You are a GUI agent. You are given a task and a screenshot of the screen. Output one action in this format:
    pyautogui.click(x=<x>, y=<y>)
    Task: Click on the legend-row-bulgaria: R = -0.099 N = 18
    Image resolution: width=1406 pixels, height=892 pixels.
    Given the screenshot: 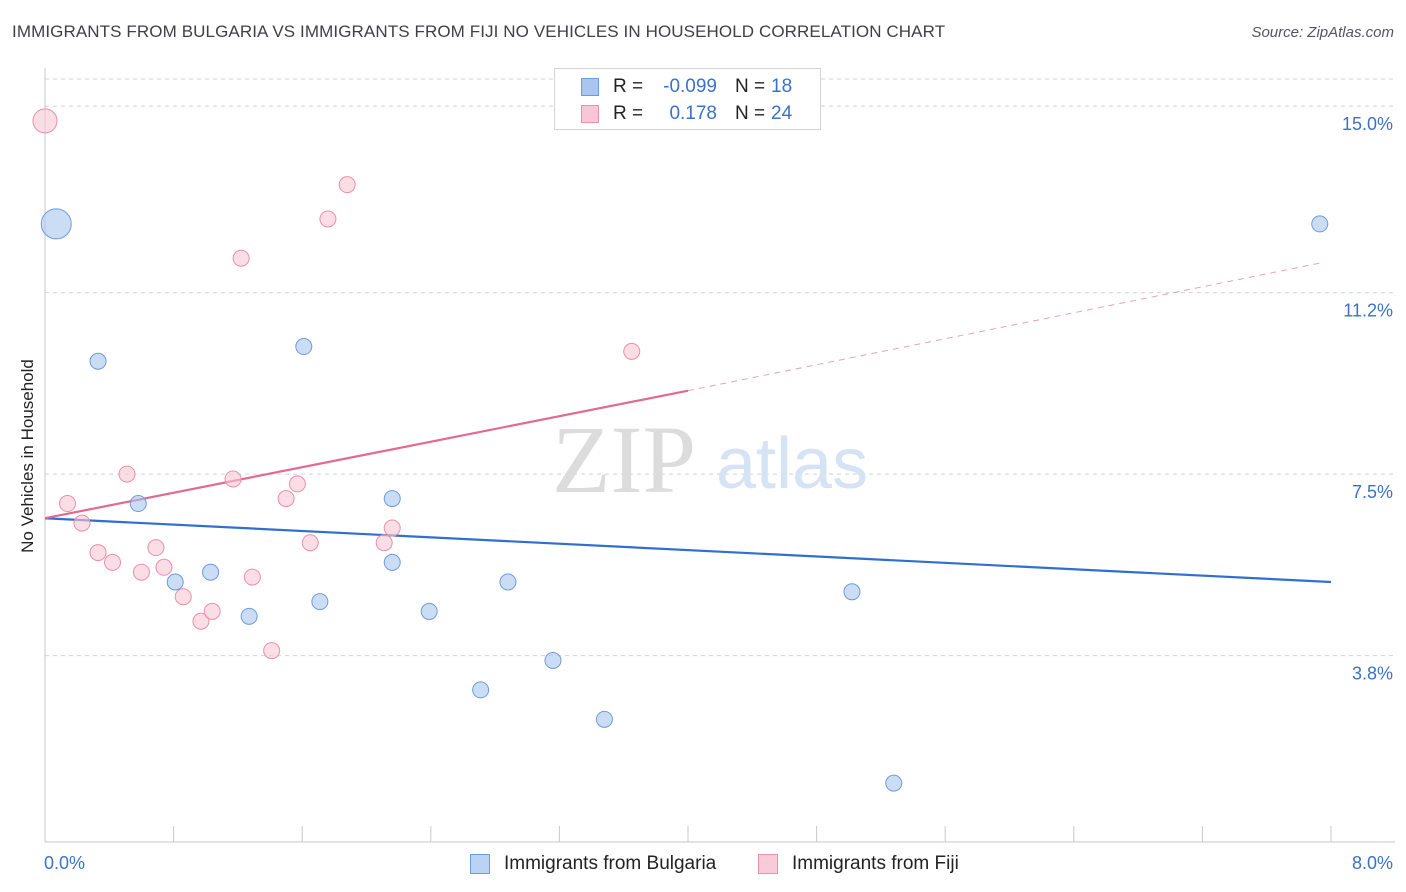 What is the action you would take?
    pyautogui.click(x=687, y=87)
    